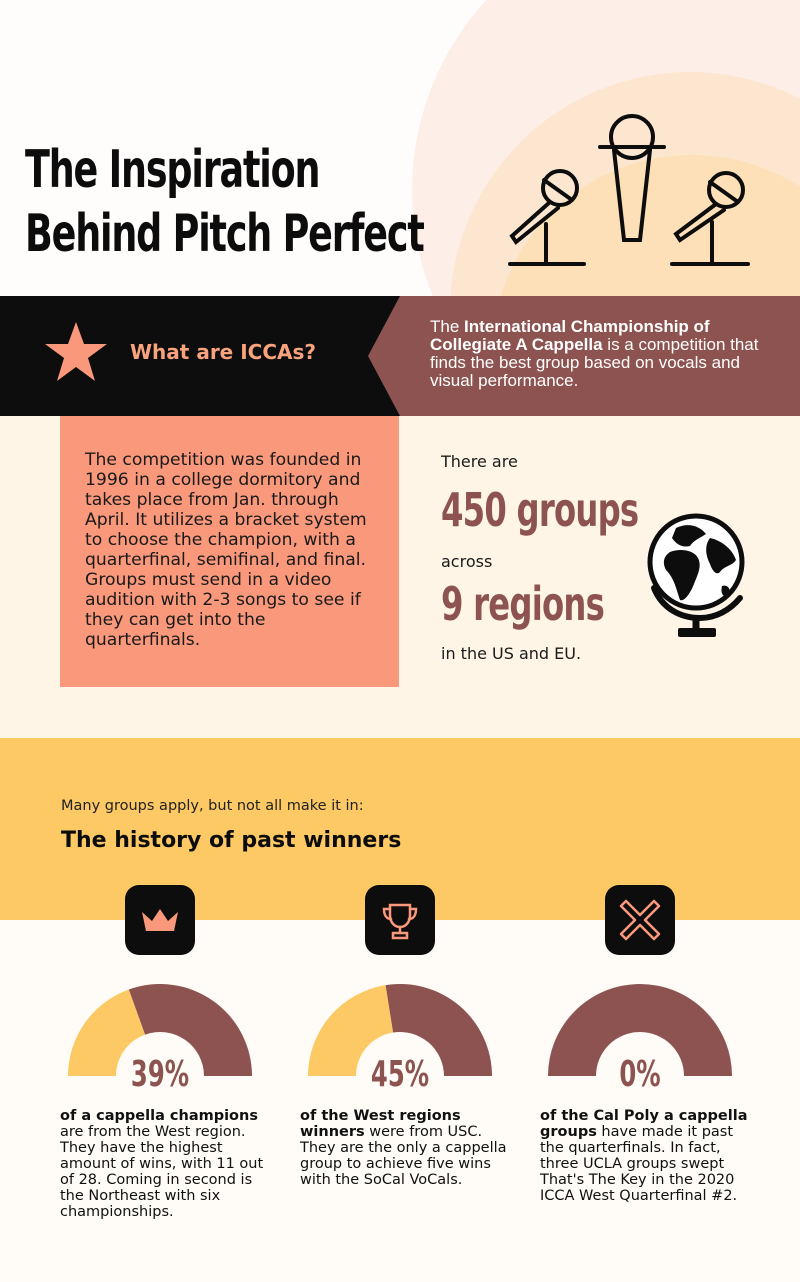 The image size is (800, 1282). I want to click on star-icon, so click(76, 351).